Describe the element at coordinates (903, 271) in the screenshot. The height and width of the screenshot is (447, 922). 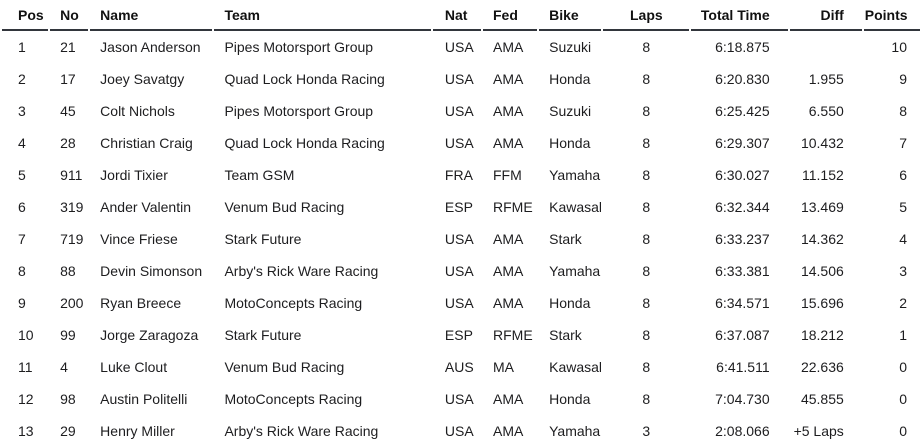
I see `cell-points: 3` at that location.